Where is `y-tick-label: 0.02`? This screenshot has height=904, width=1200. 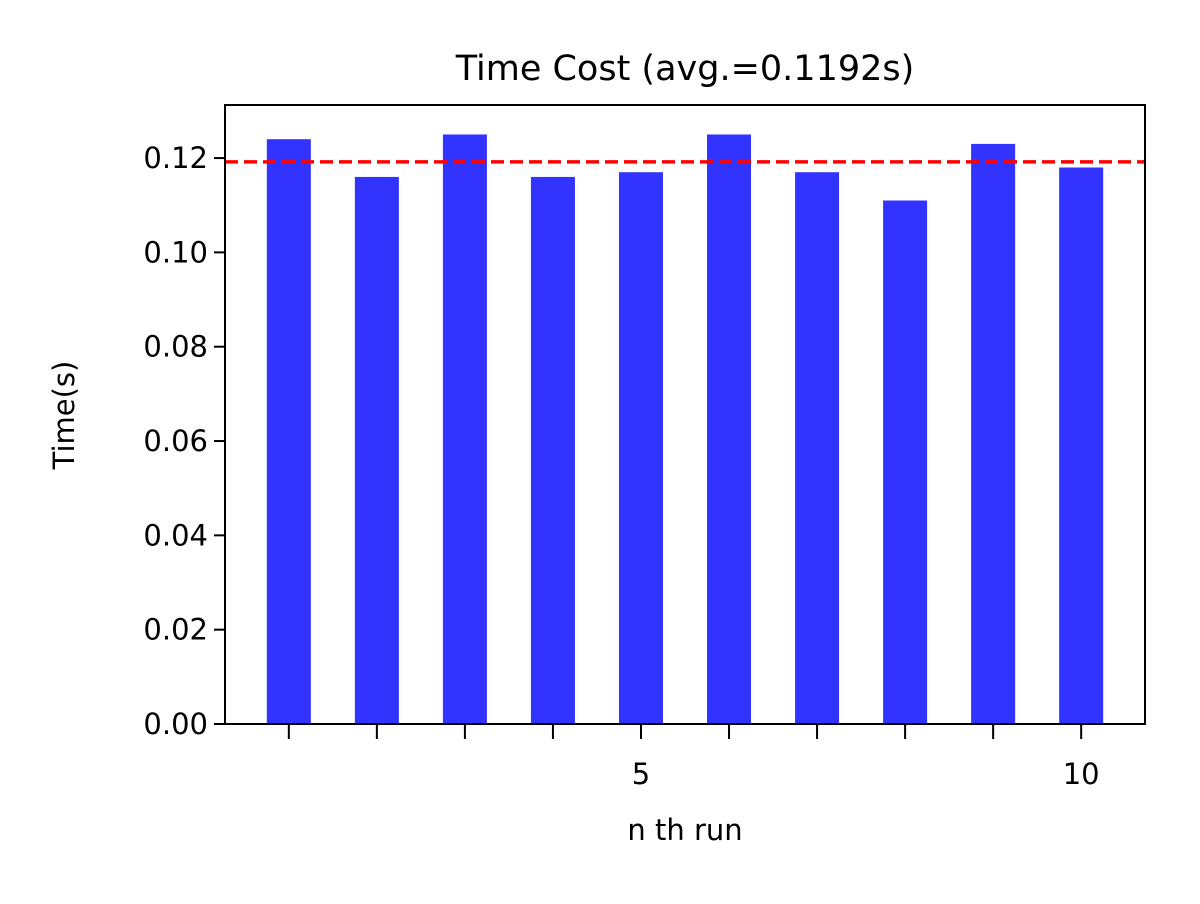
y-tick-label: 0.02 is located at coordinates (175, 630).